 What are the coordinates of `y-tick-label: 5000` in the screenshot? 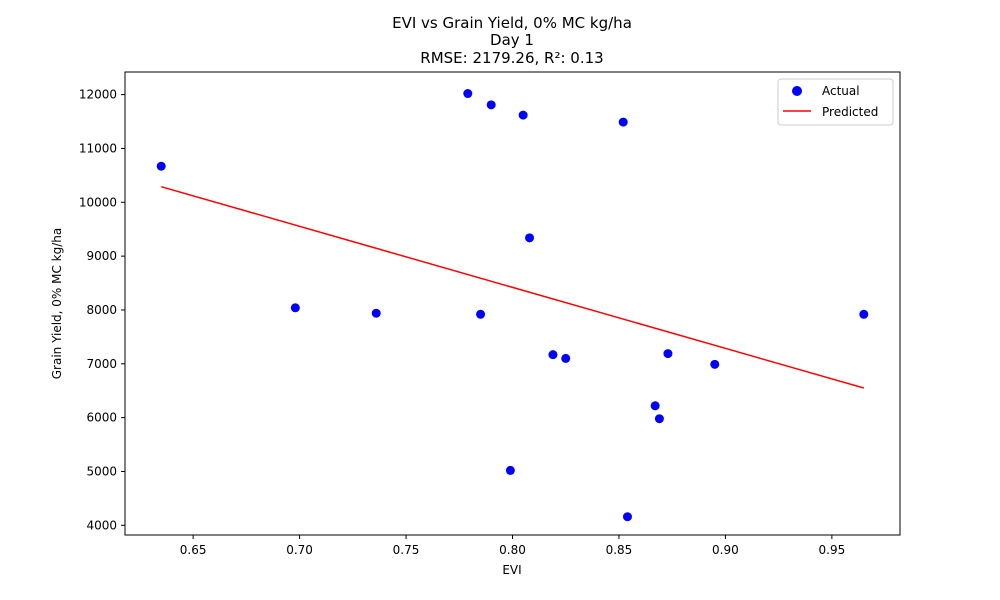 It's located at (101, 471).